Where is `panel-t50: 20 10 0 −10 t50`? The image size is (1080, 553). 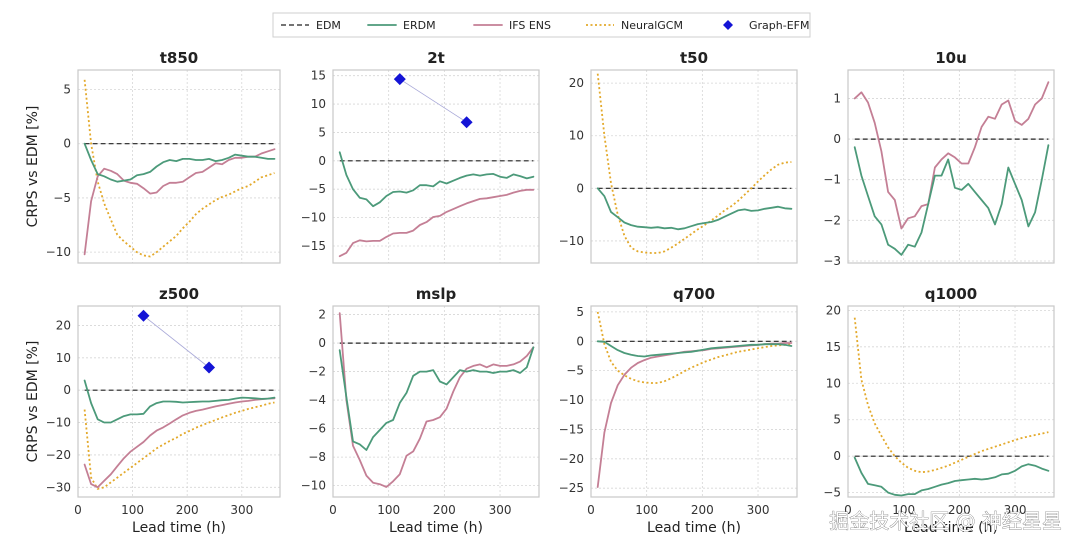 panel-t50: 20 10 0 −10 t50 is located at coordinates (678, 156).